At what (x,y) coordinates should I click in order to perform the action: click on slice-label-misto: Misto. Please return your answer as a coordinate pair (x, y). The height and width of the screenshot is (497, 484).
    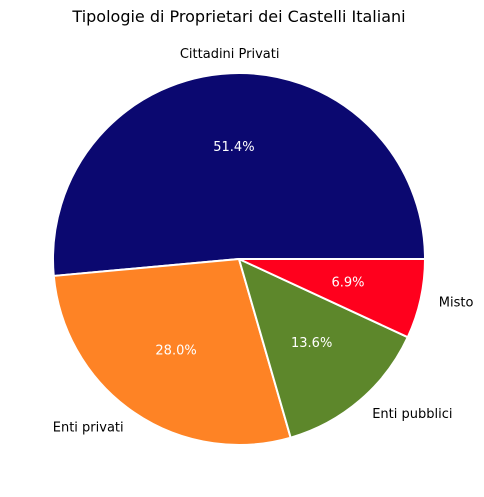
    Looking at the image, I should click on (456, 303).